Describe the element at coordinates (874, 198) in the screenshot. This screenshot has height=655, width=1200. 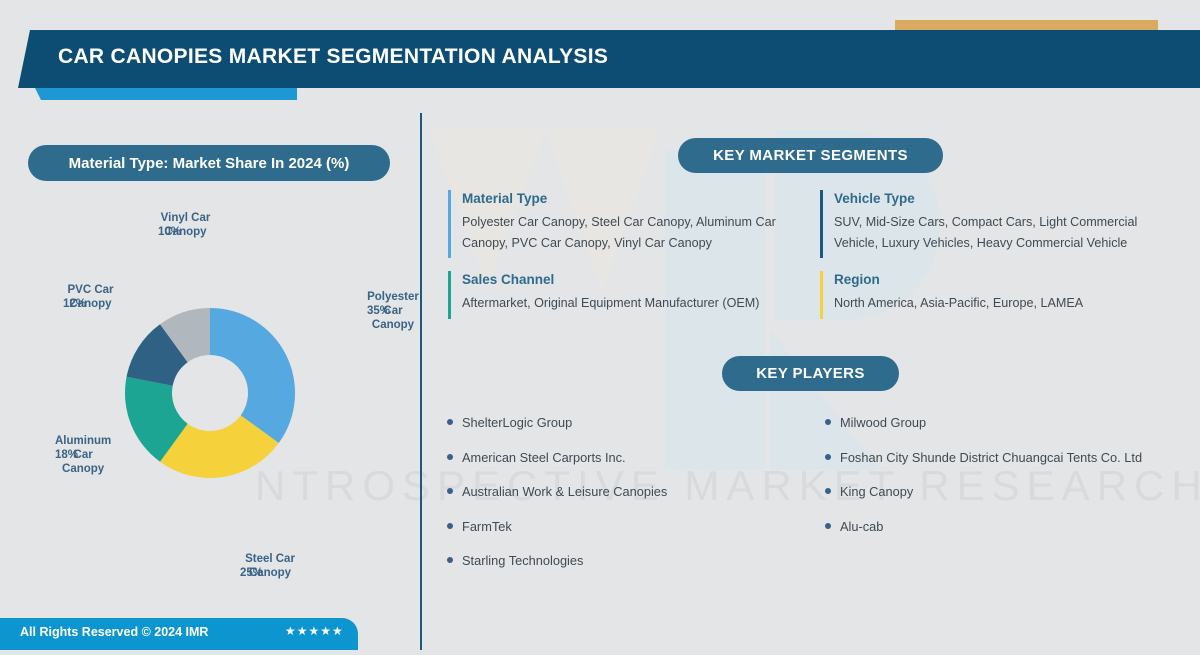
I see `segment-title-vehicle-type: Vehicle Type` at that location.